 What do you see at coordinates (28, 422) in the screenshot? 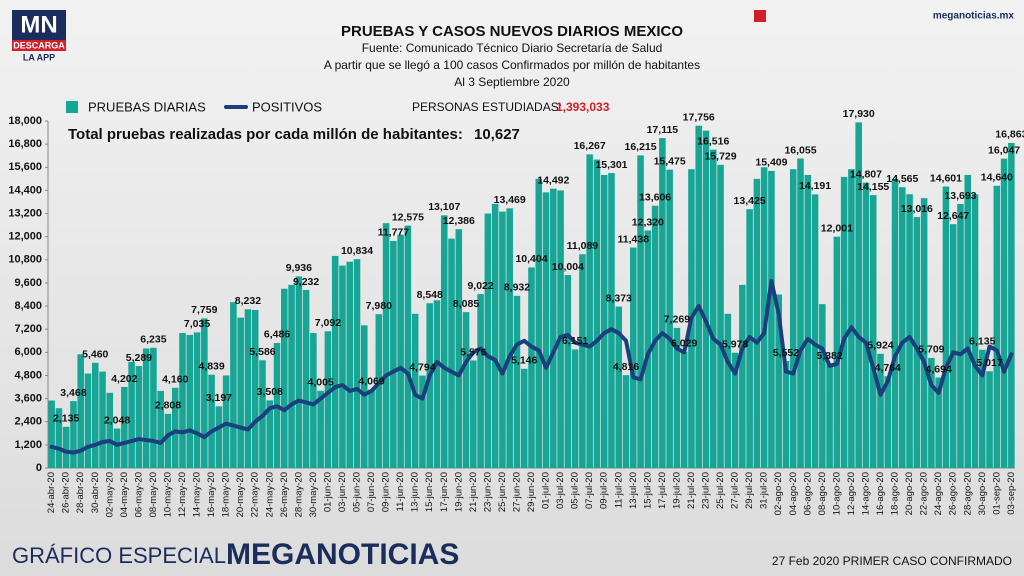
I see `y-tick-label: 2,400` at bounding box center [28, 422].